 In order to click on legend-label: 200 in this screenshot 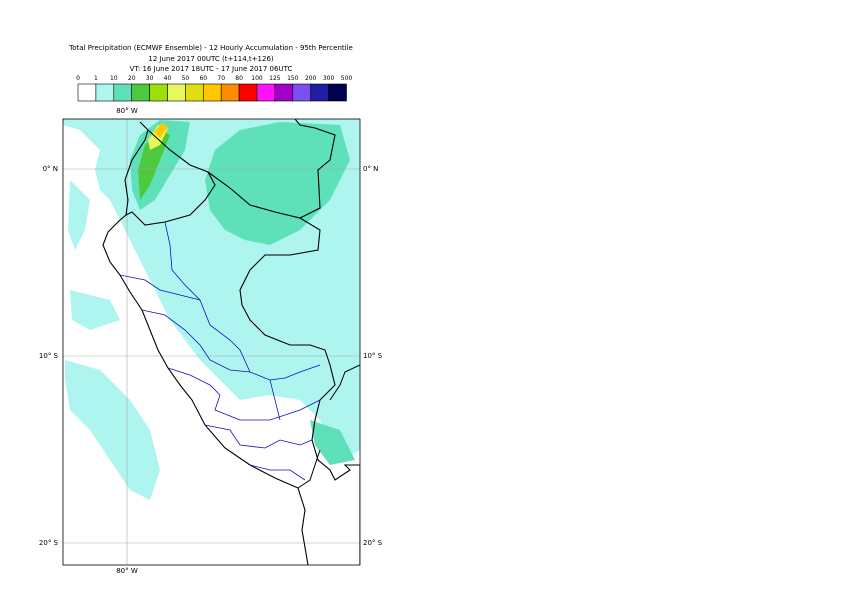, I will do `click(311, 78)`.